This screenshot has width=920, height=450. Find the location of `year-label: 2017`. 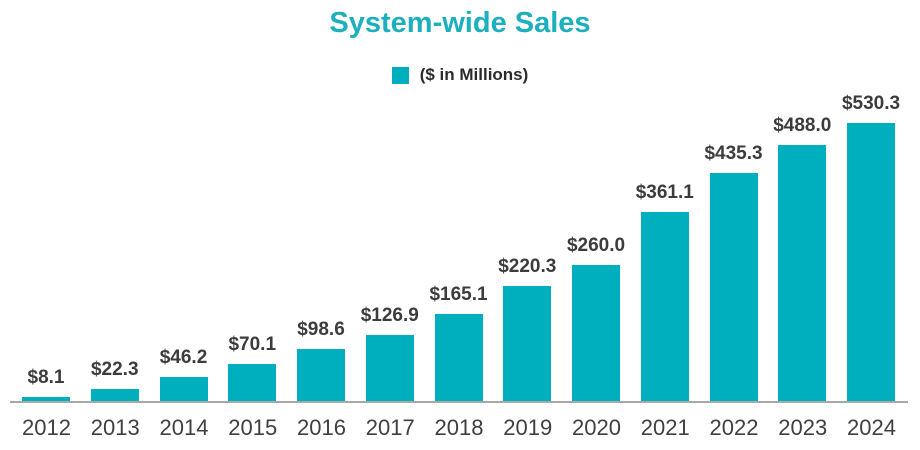

year-label: 2017 is located at coordinates (390, 427).